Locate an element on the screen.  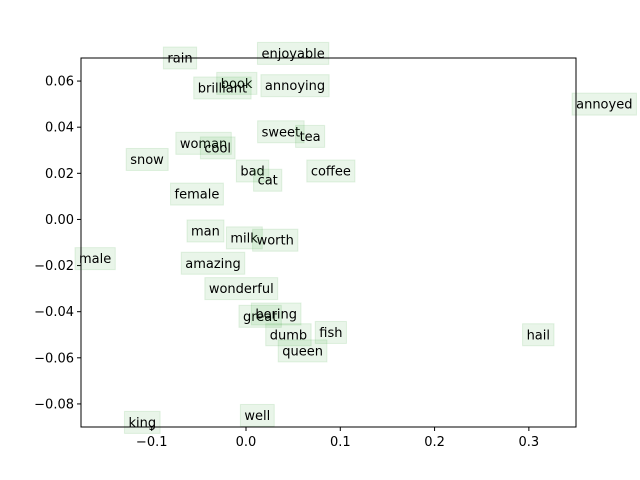
word-label: hail is located at coordinates (538, 335).